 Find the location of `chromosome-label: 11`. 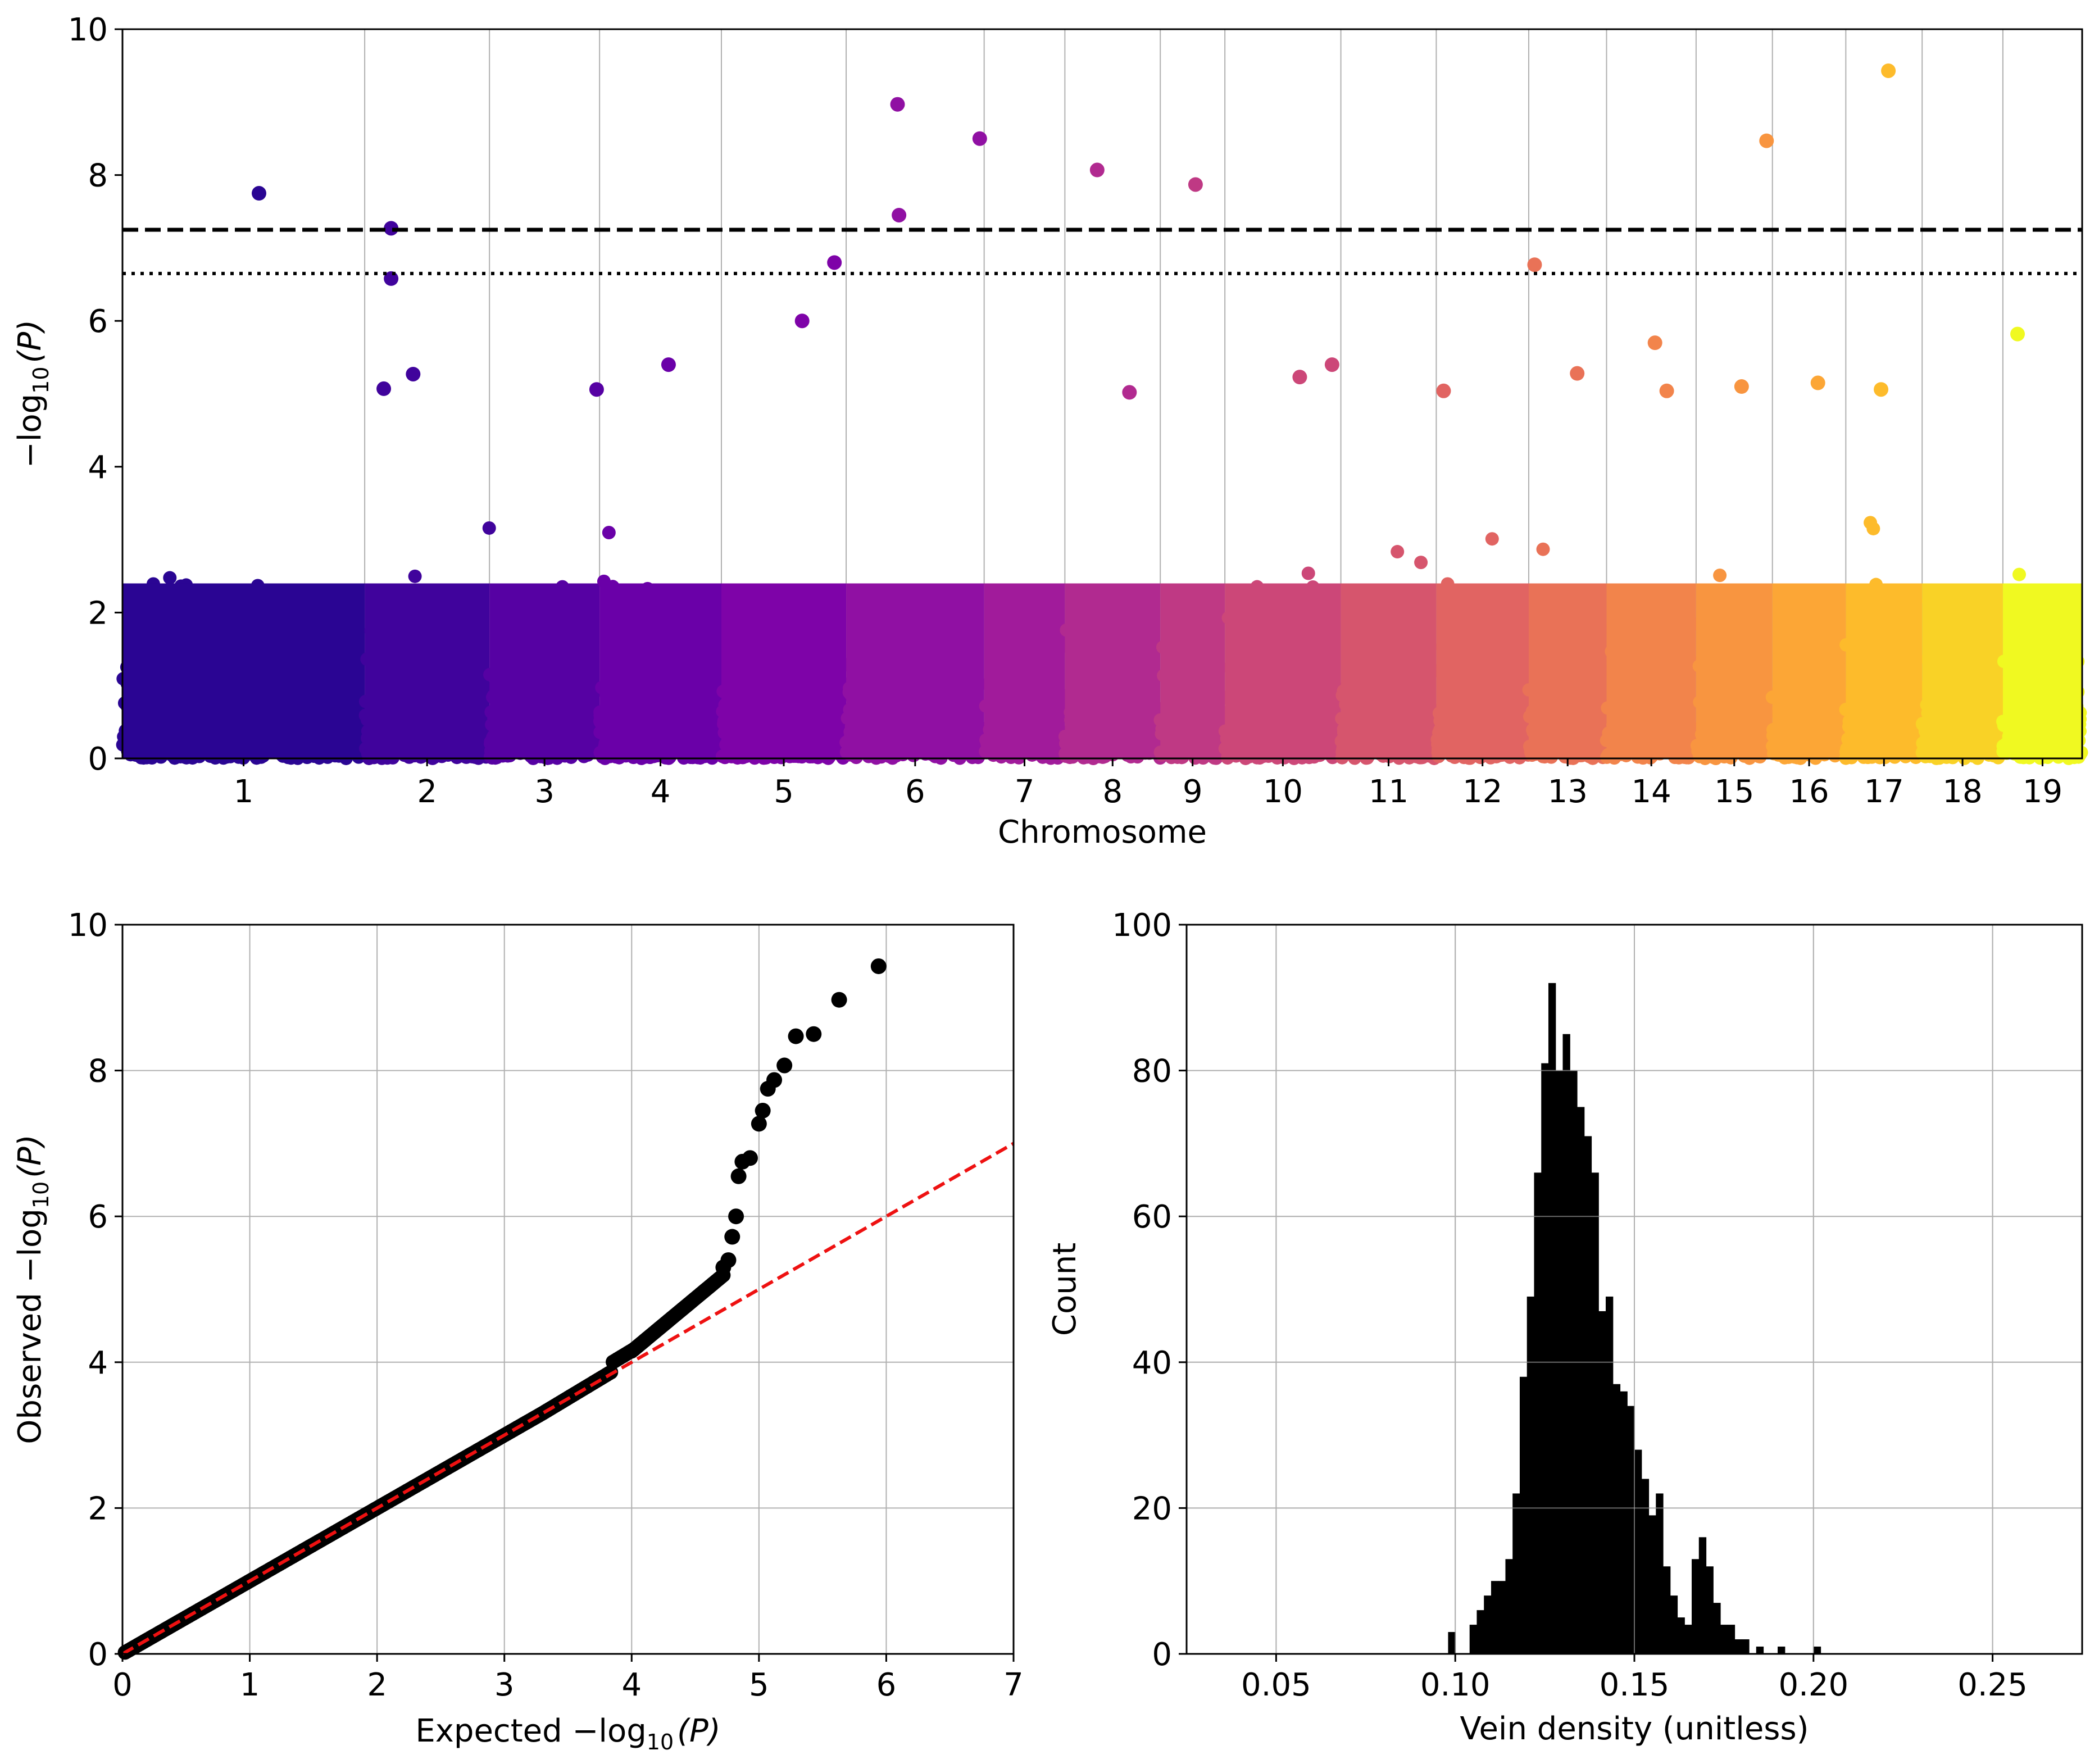

chromosome-label: 11 is located at coordinates (1389, 792).